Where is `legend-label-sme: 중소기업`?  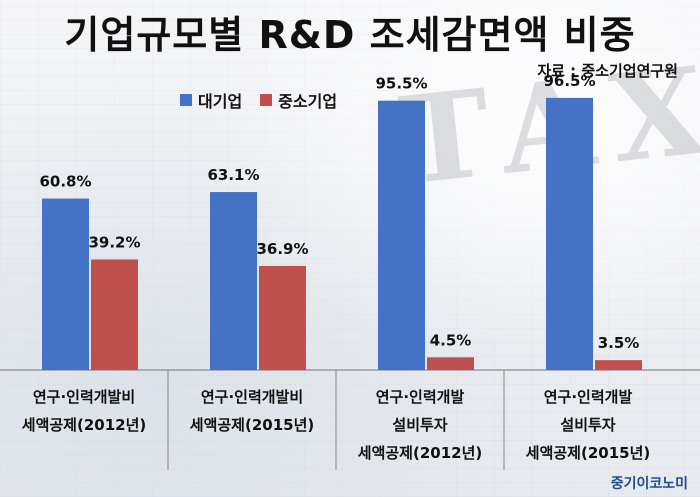
legend-label-sme: 중소기업 is located at coordinates (308, 101).